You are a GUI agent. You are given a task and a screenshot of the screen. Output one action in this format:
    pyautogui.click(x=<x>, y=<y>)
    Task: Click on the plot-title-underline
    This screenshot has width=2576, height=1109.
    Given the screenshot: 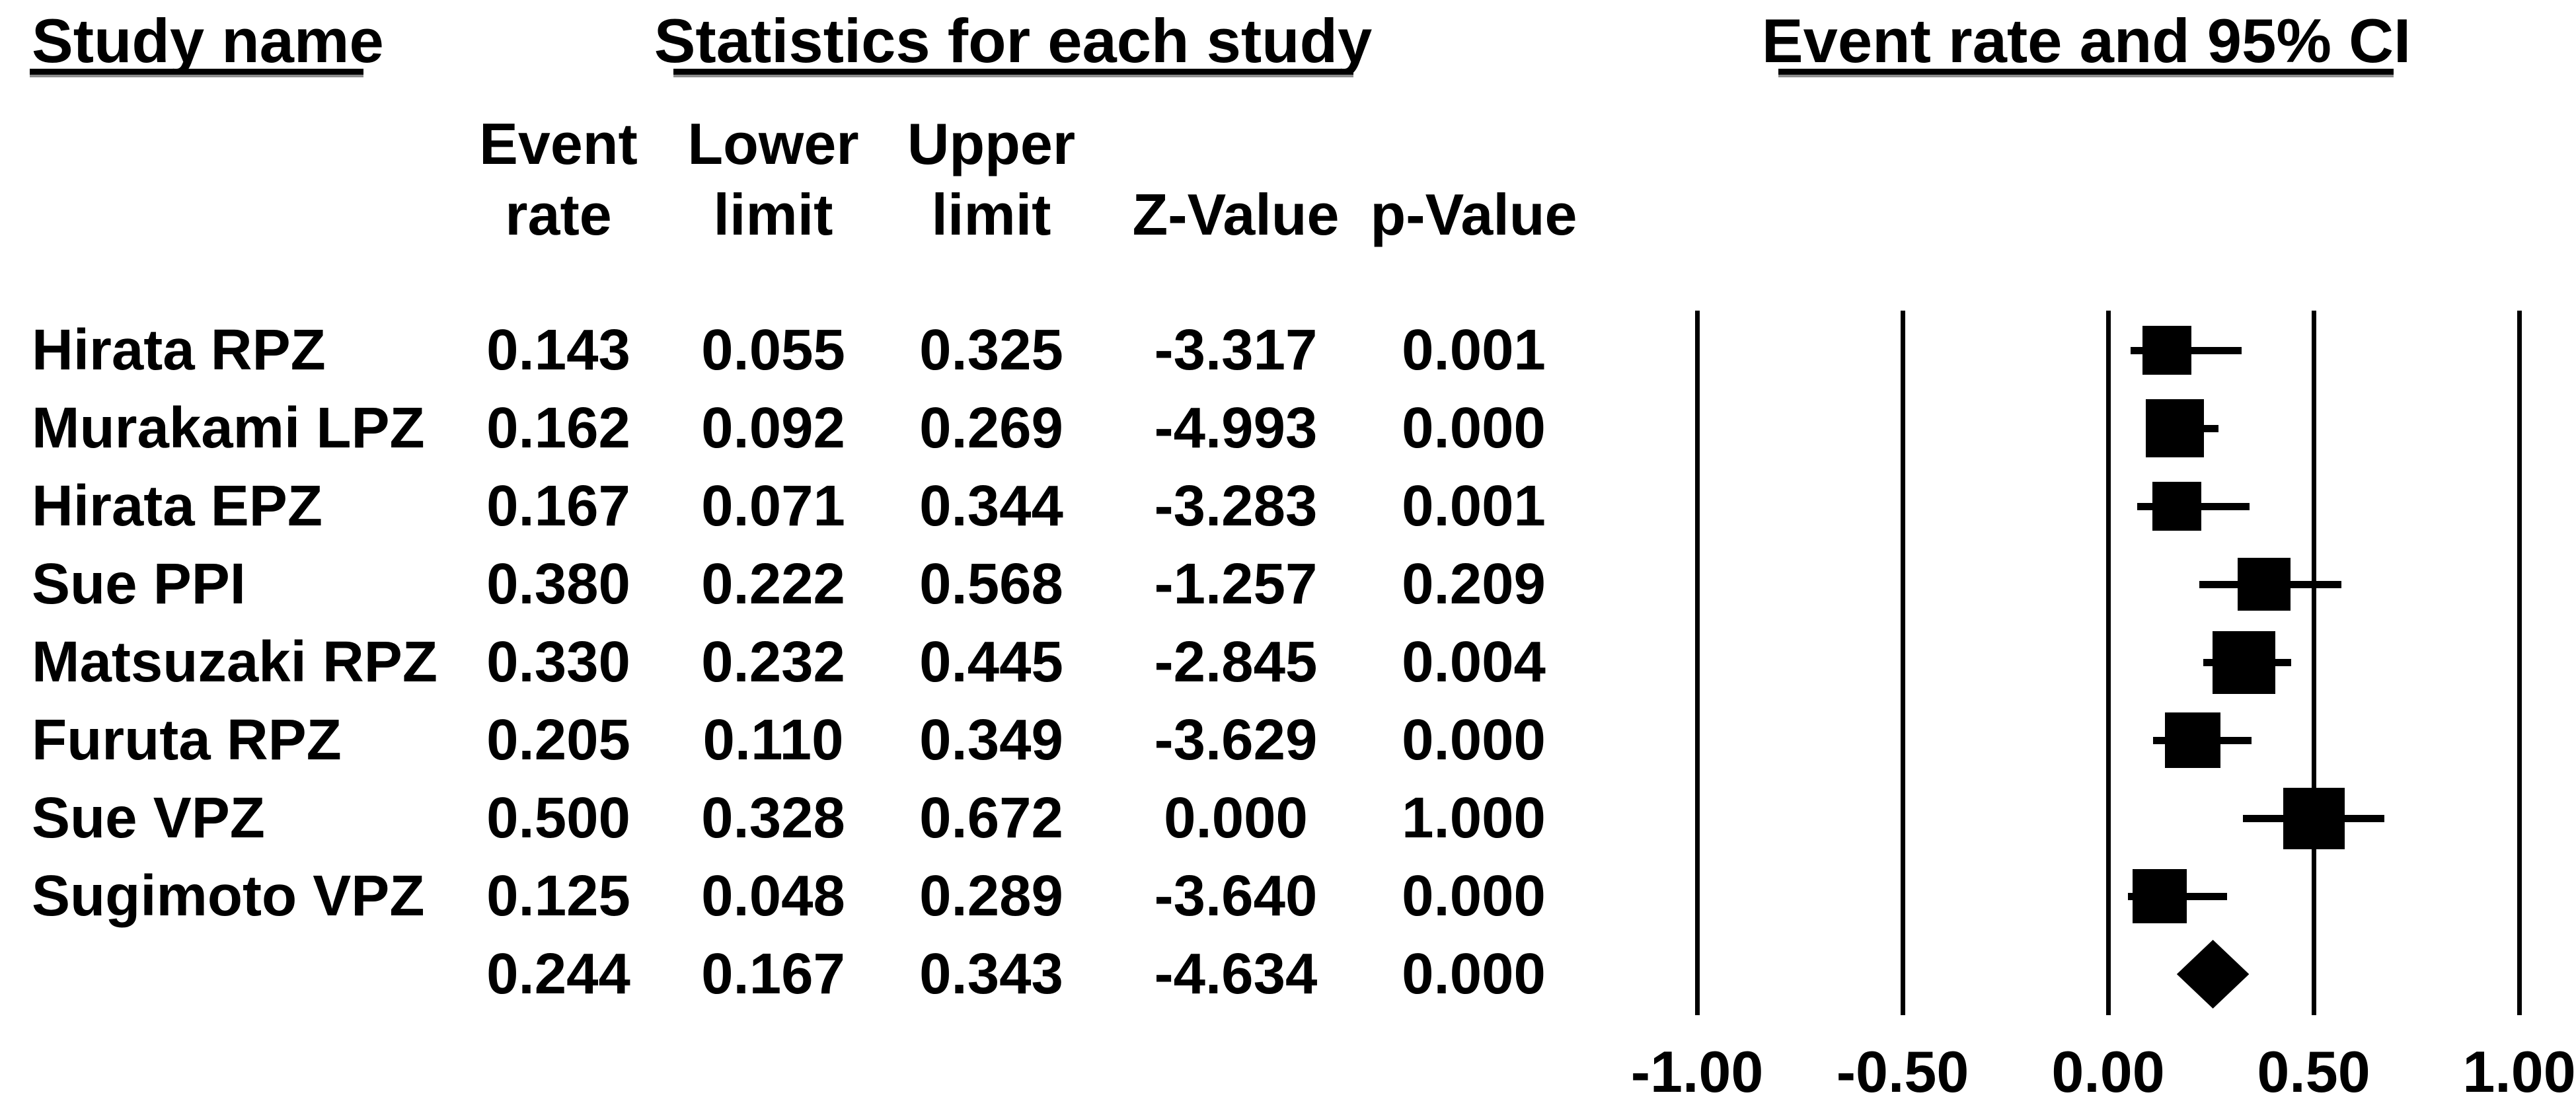 What is the action you would take?
    pyautogui.click(x=2086, y=73)
    